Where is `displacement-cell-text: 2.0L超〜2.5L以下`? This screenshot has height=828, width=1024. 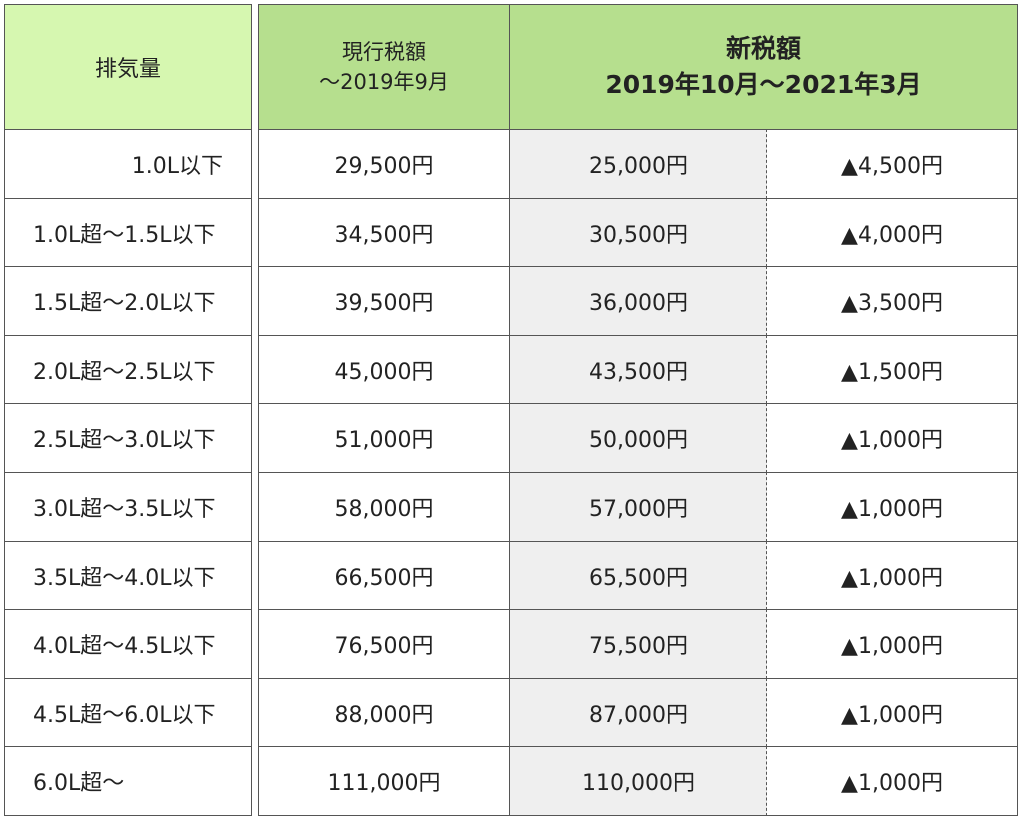
displacement-cell-text: 2.0L超〜2.5L以下 is located at coordinates (124, 372).